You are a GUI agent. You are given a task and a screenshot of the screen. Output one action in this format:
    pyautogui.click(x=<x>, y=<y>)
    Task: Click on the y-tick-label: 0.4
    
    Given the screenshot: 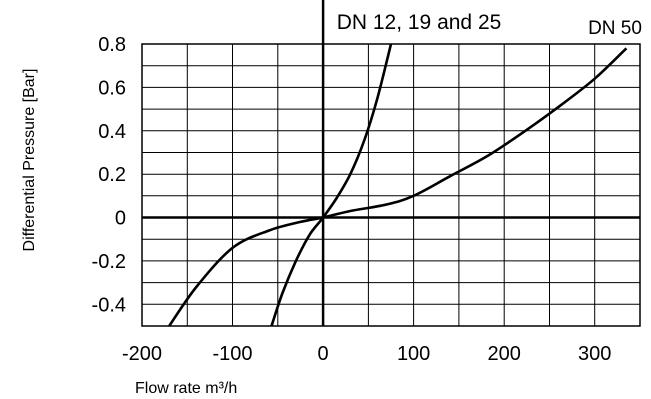 What is the action you would take?
    pyautogui.click(x=112, y=132)
    